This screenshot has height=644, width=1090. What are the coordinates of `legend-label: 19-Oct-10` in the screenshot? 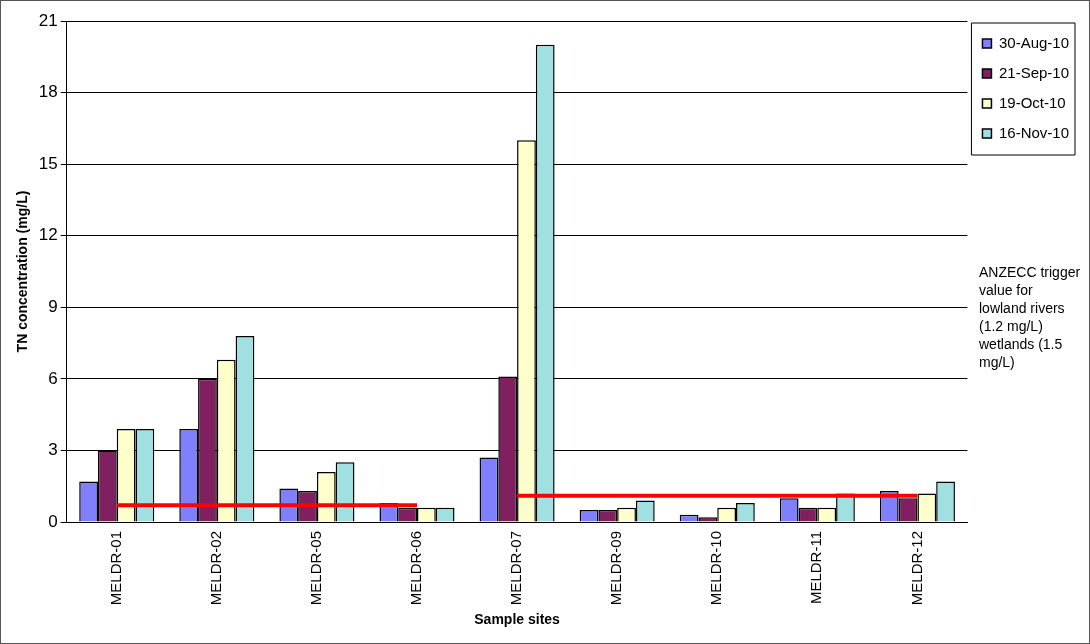 It's located at (1032, 102).